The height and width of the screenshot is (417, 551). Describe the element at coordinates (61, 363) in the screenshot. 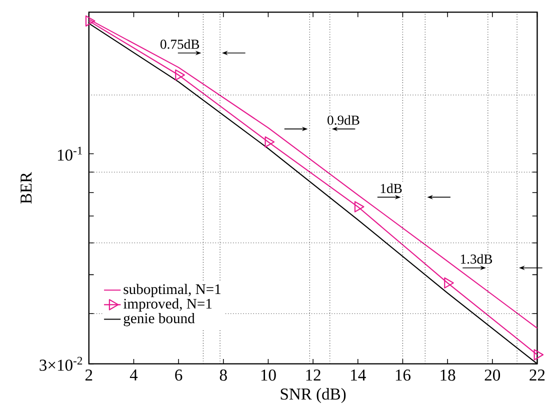

I see `y-tick-label: 3×10$^{-2}$` at that location.